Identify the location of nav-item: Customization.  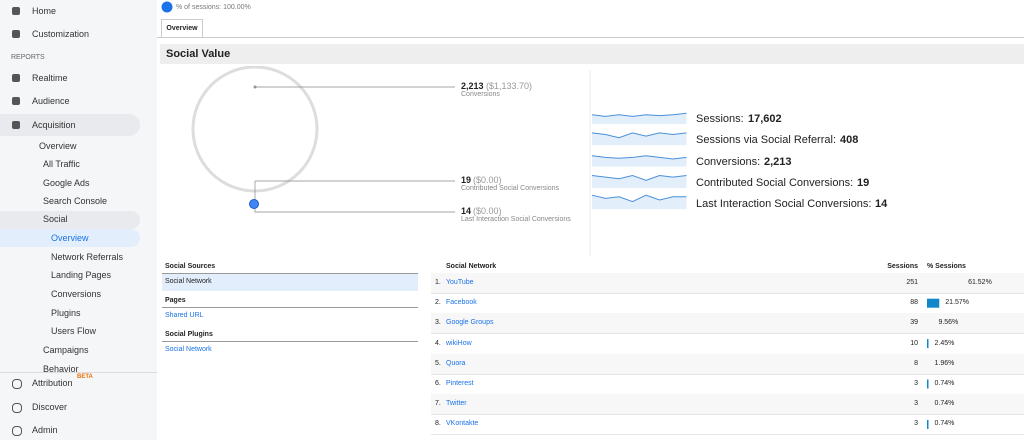
(61, 34).